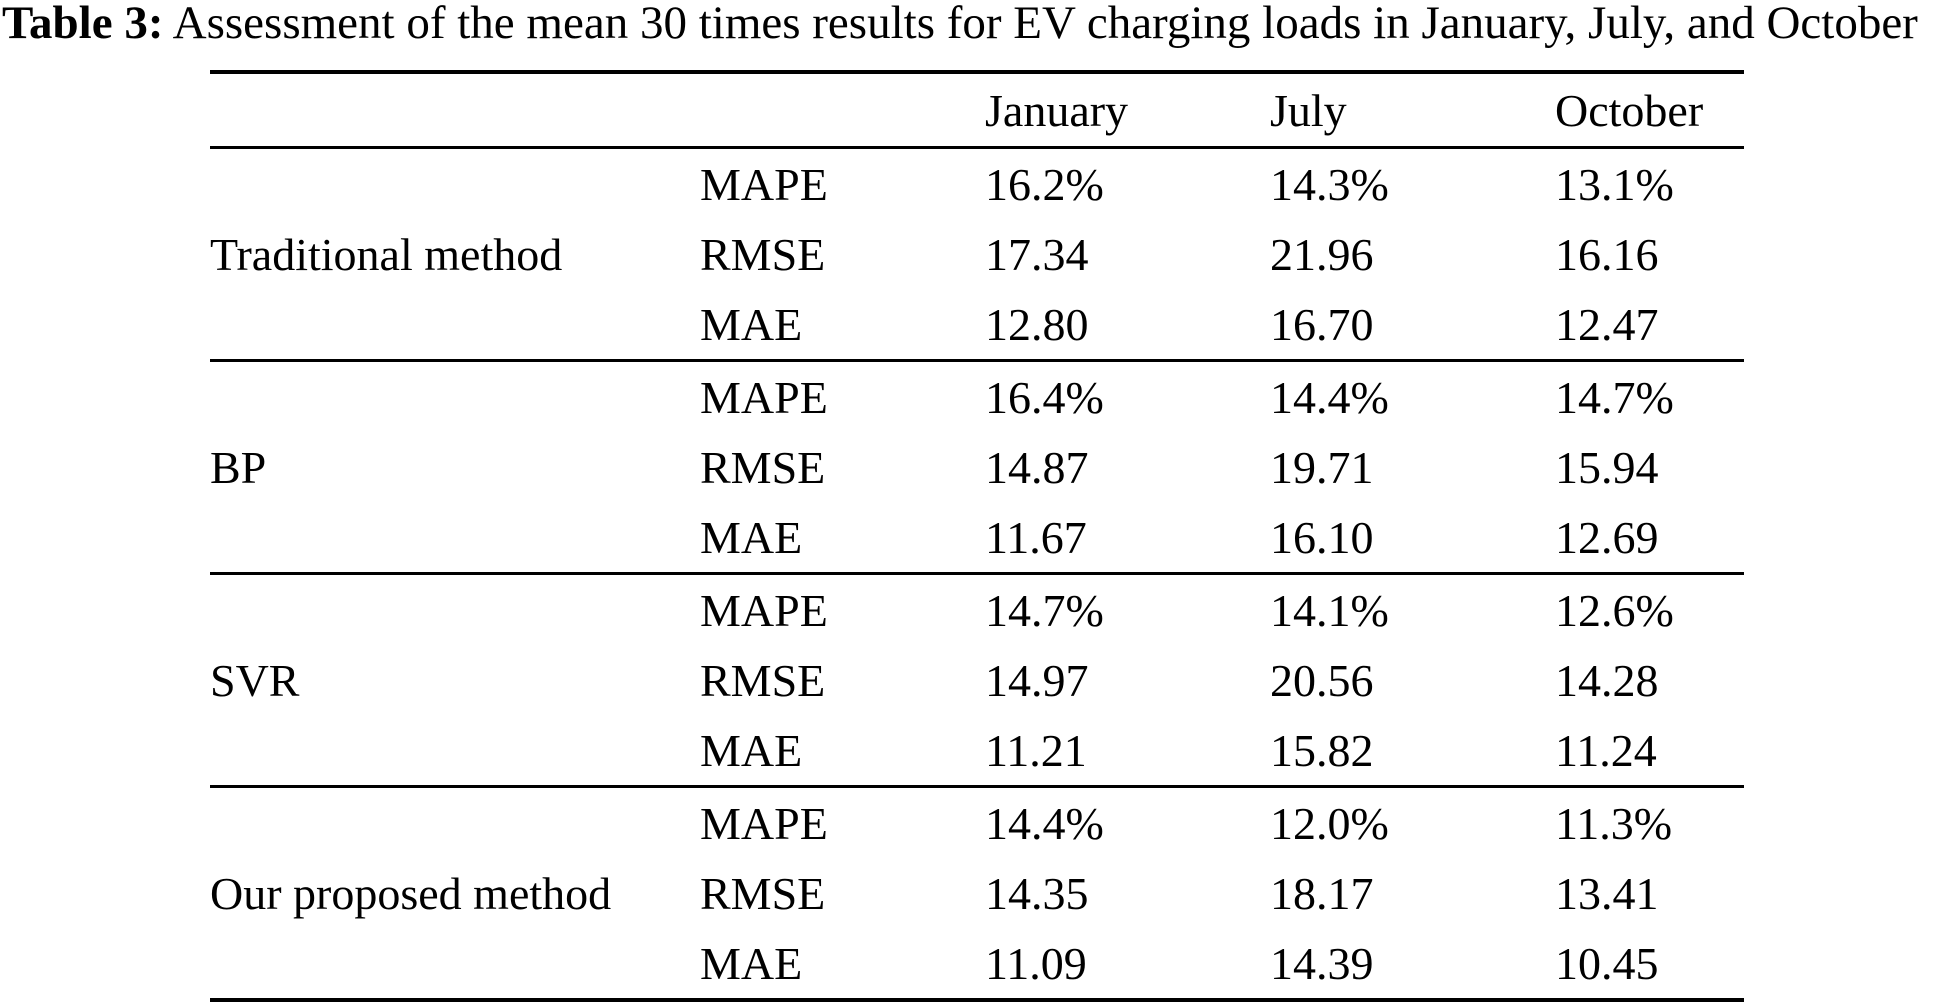 This screenshot has width=1954, height=1008. I want to click on value-cell: 13.41, so click(1607, 893).